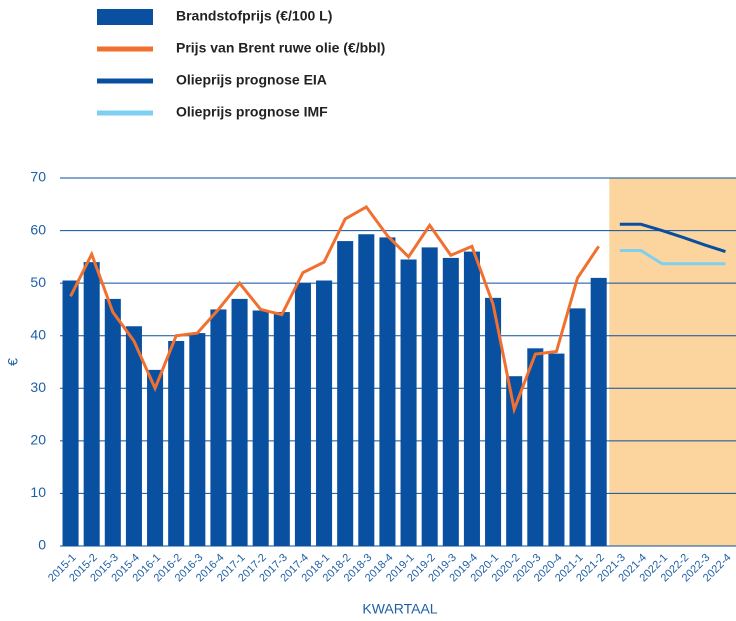  What do you see at coordinates (42, 545) in the screenshot?
I see `y-tick-label: 0` at bounding box center [42, 545].